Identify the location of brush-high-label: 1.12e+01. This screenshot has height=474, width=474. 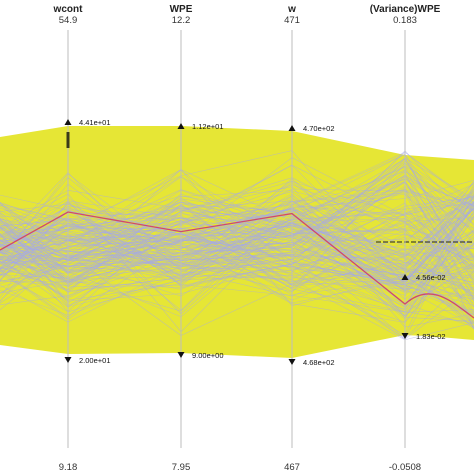
(208, 126).